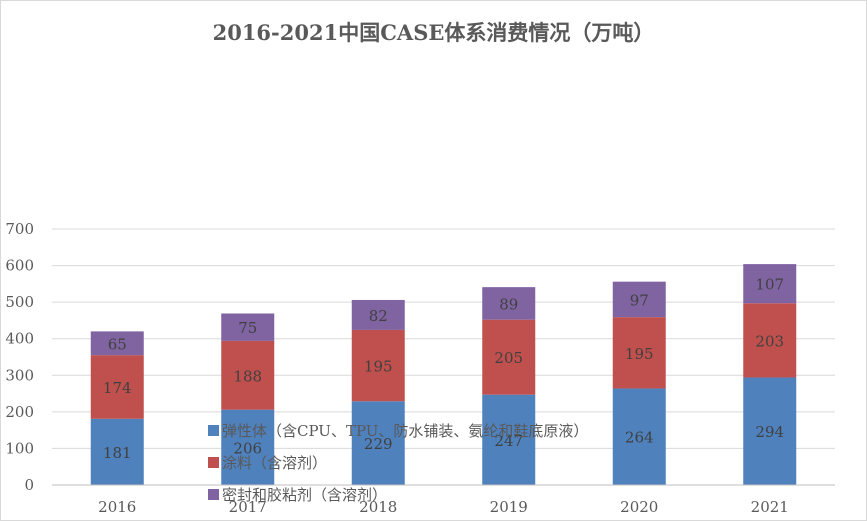 The image size is (867, 521). Describe the element at coordinates (433, 32) in the screenshot. I see `chart-title: 2016-2021中国CASE体系消费情况（万吨）` at that location.